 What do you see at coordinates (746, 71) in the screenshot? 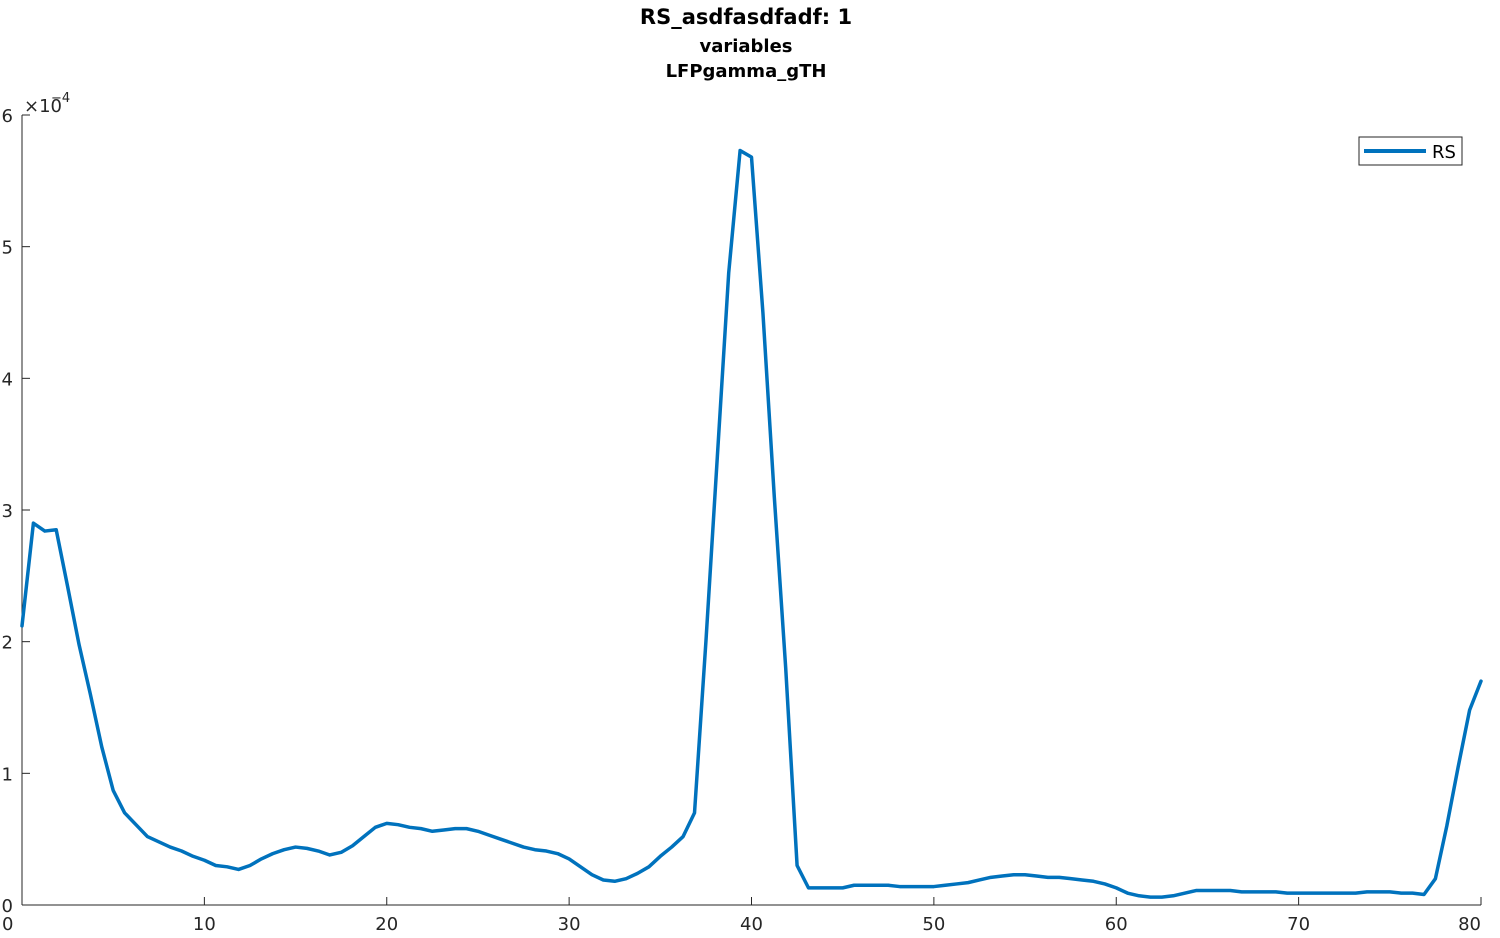
I see `chart-subtitle-line-2: LFPgamma_gTH` at bounding box center [746, 71].